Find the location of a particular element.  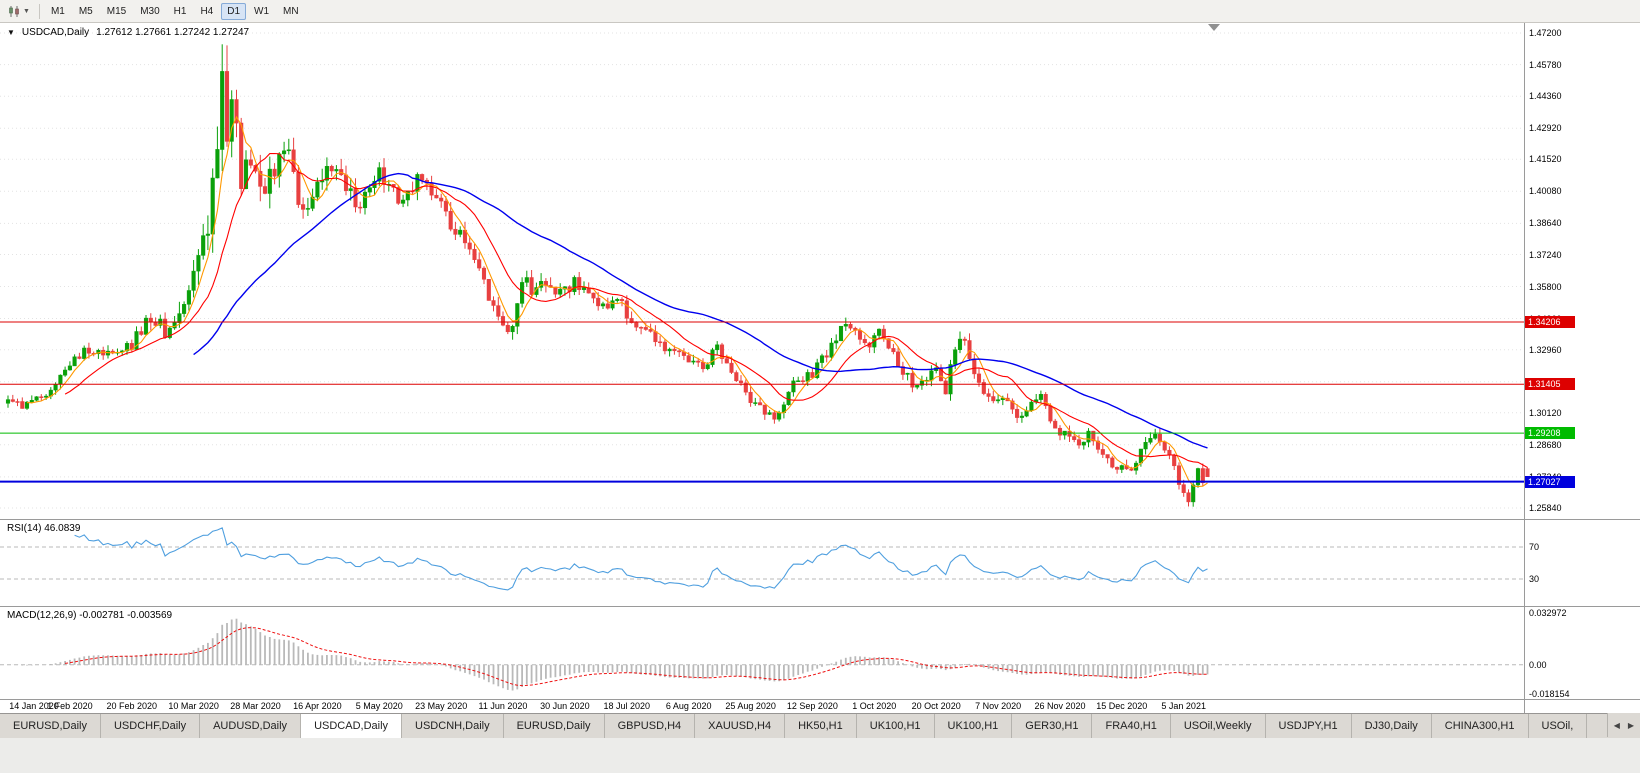

chart-tab-audusd-daily: AUDUSD,Daily is located at coordinates (251, 726).